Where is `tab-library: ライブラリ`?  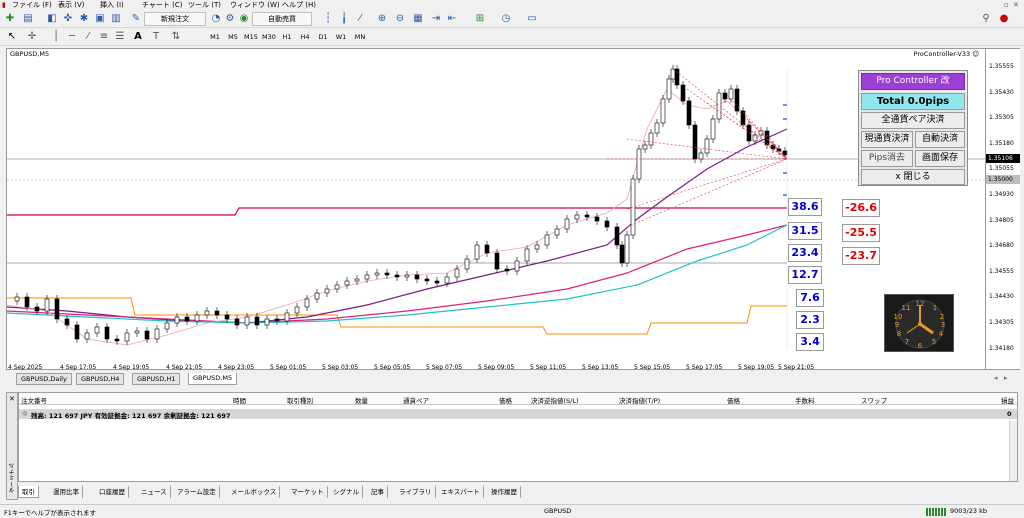
tab-library: ライブラリ is located at coordinates (416, 492).